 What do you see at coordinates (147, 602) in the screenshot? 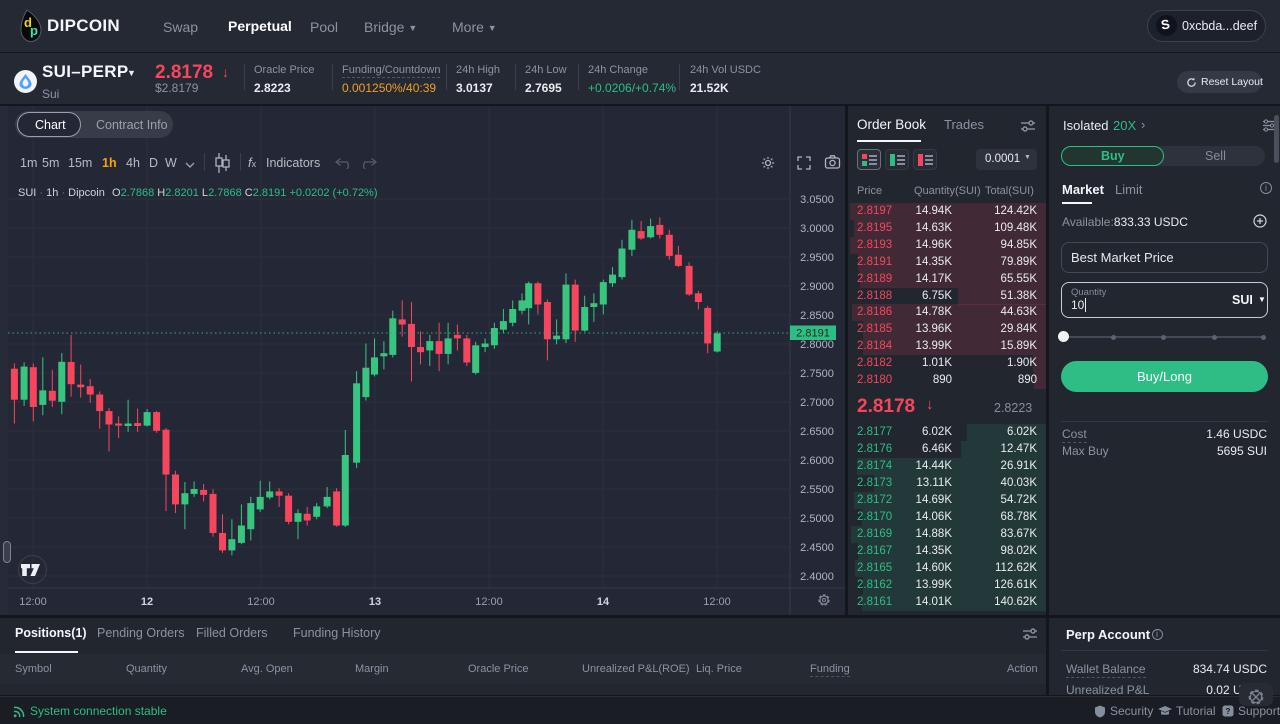
I see `svg-text: 12` at bounding box center [147, 602].